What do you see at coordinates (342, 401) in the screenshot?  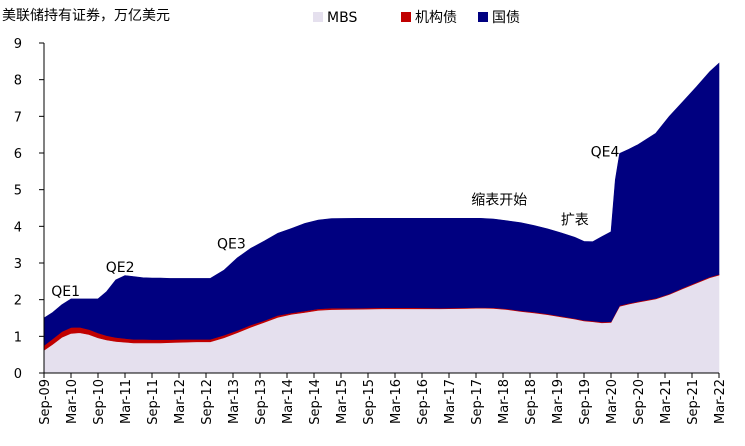 I see `x-tick-label: Mar-15` at bounding box center [342, 401].